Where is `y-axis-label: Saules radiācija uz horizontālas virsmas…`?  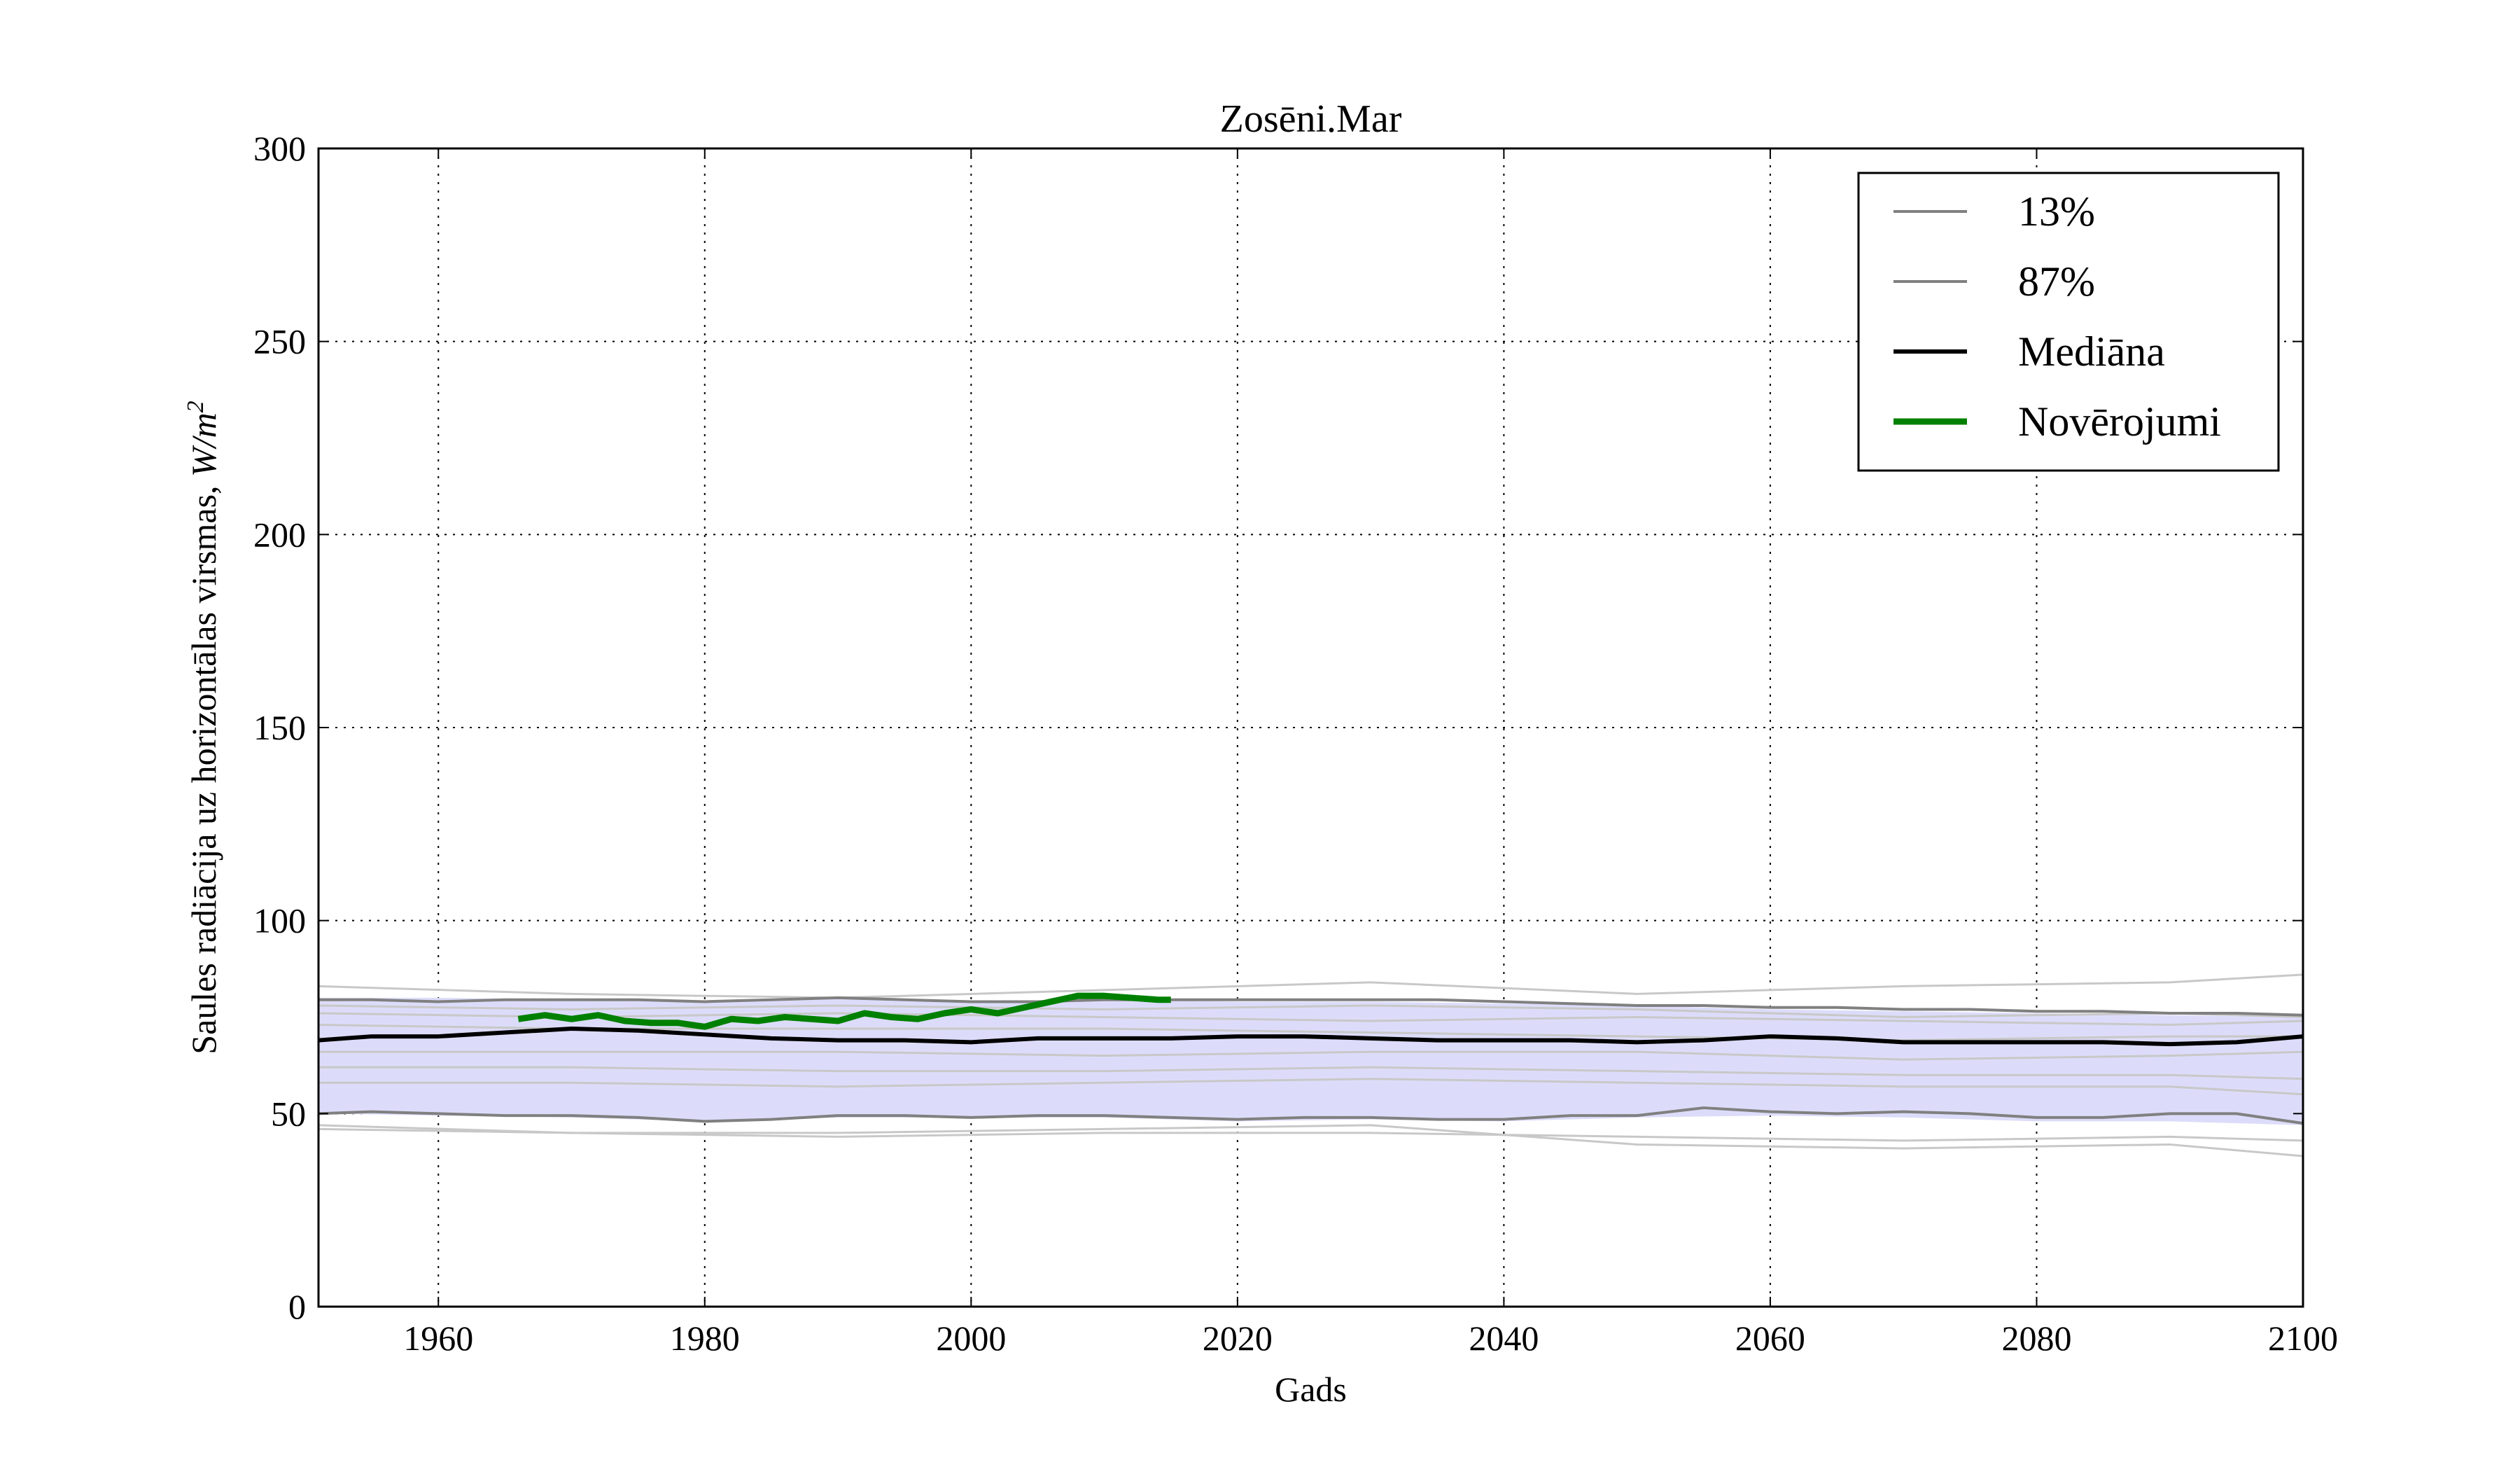 y-axis-label: Saules radiācija uz horizontālas virsmas… is located at coordinates (203, 727).